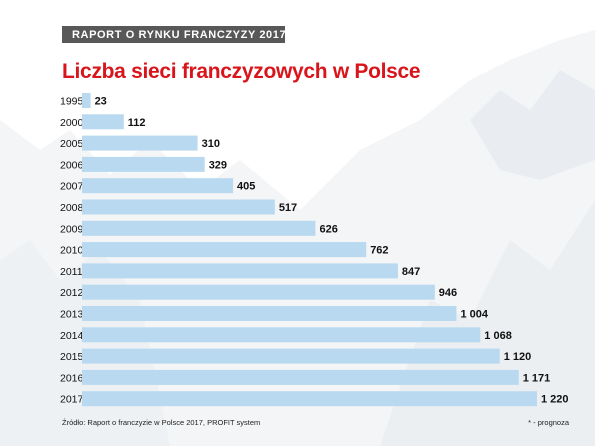 The height and width of the screenshot is (446, 595). What do you see at coordinates (537, 378) in the screenshot?
I see `value-label: 1 171` at bounding box center [537, 378].